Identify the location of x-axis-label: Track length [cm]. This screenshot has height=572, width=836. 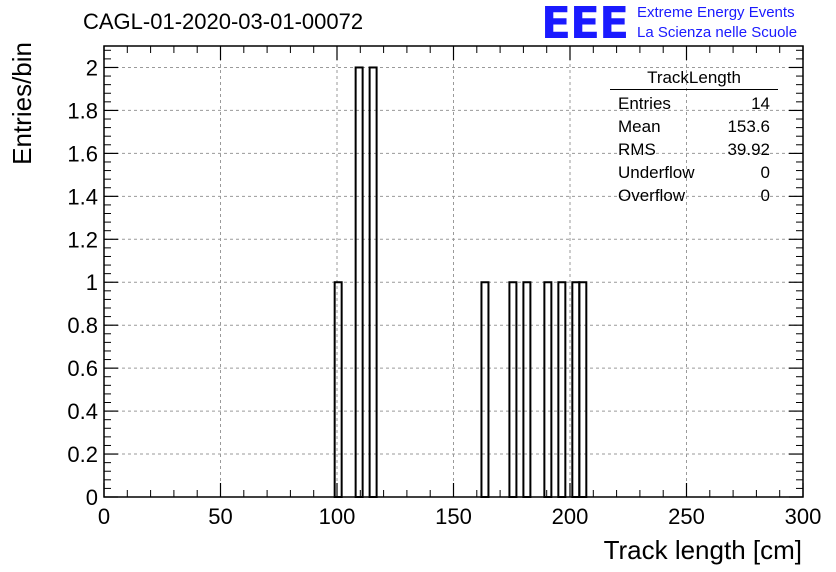
(703, 550).